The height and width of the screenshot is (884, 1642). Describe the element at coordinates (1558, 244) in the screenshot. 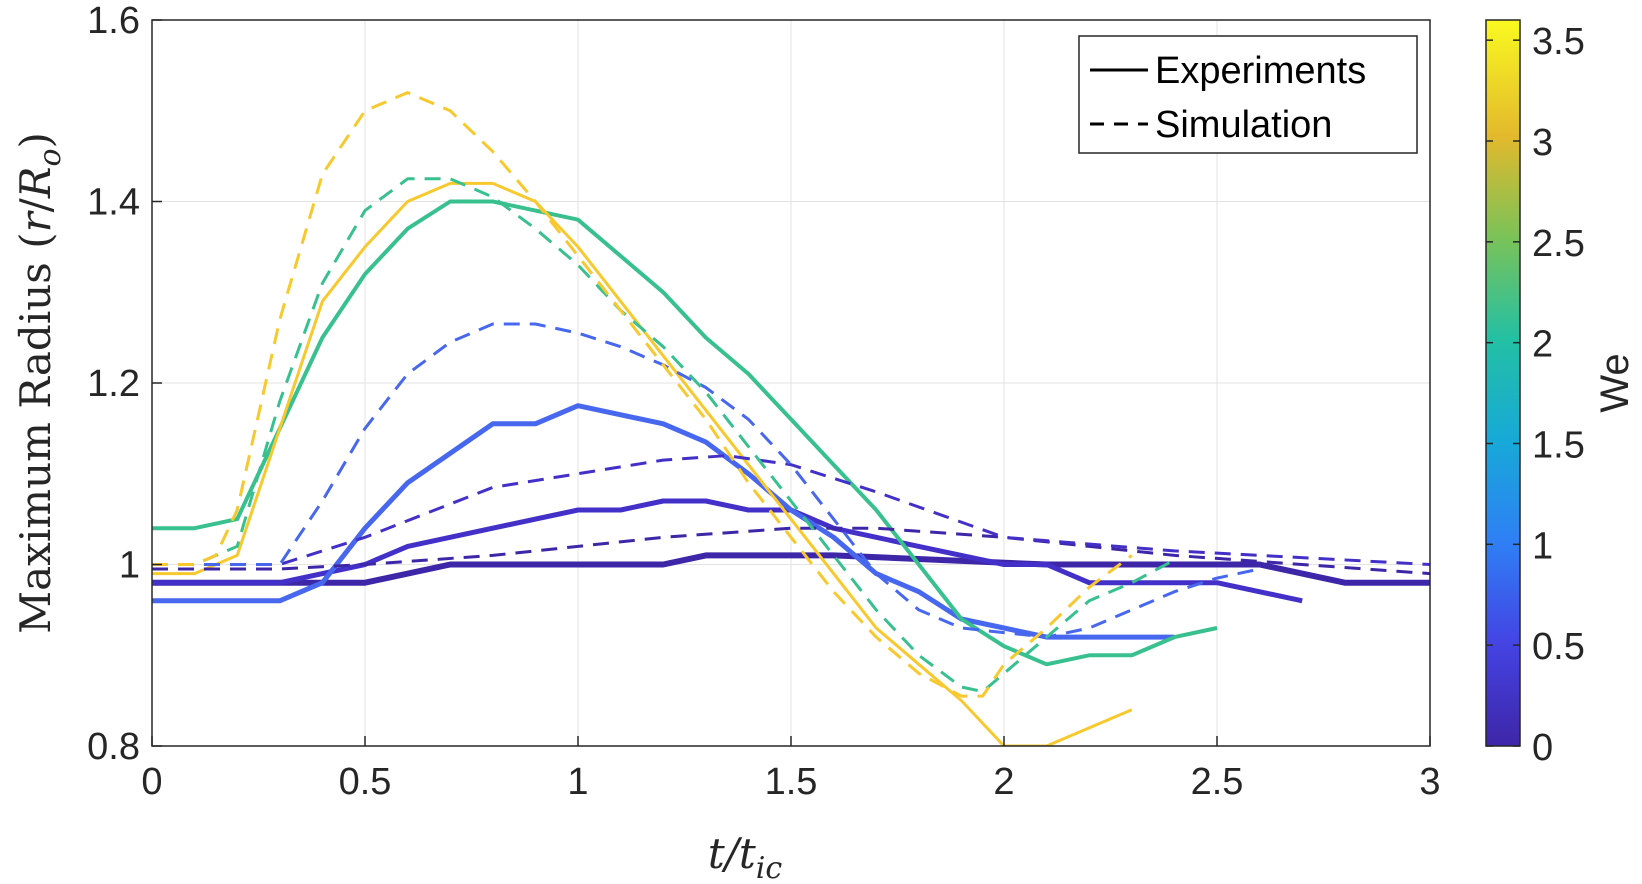

I see `colorbar-tick-label: 2.5` at that location.